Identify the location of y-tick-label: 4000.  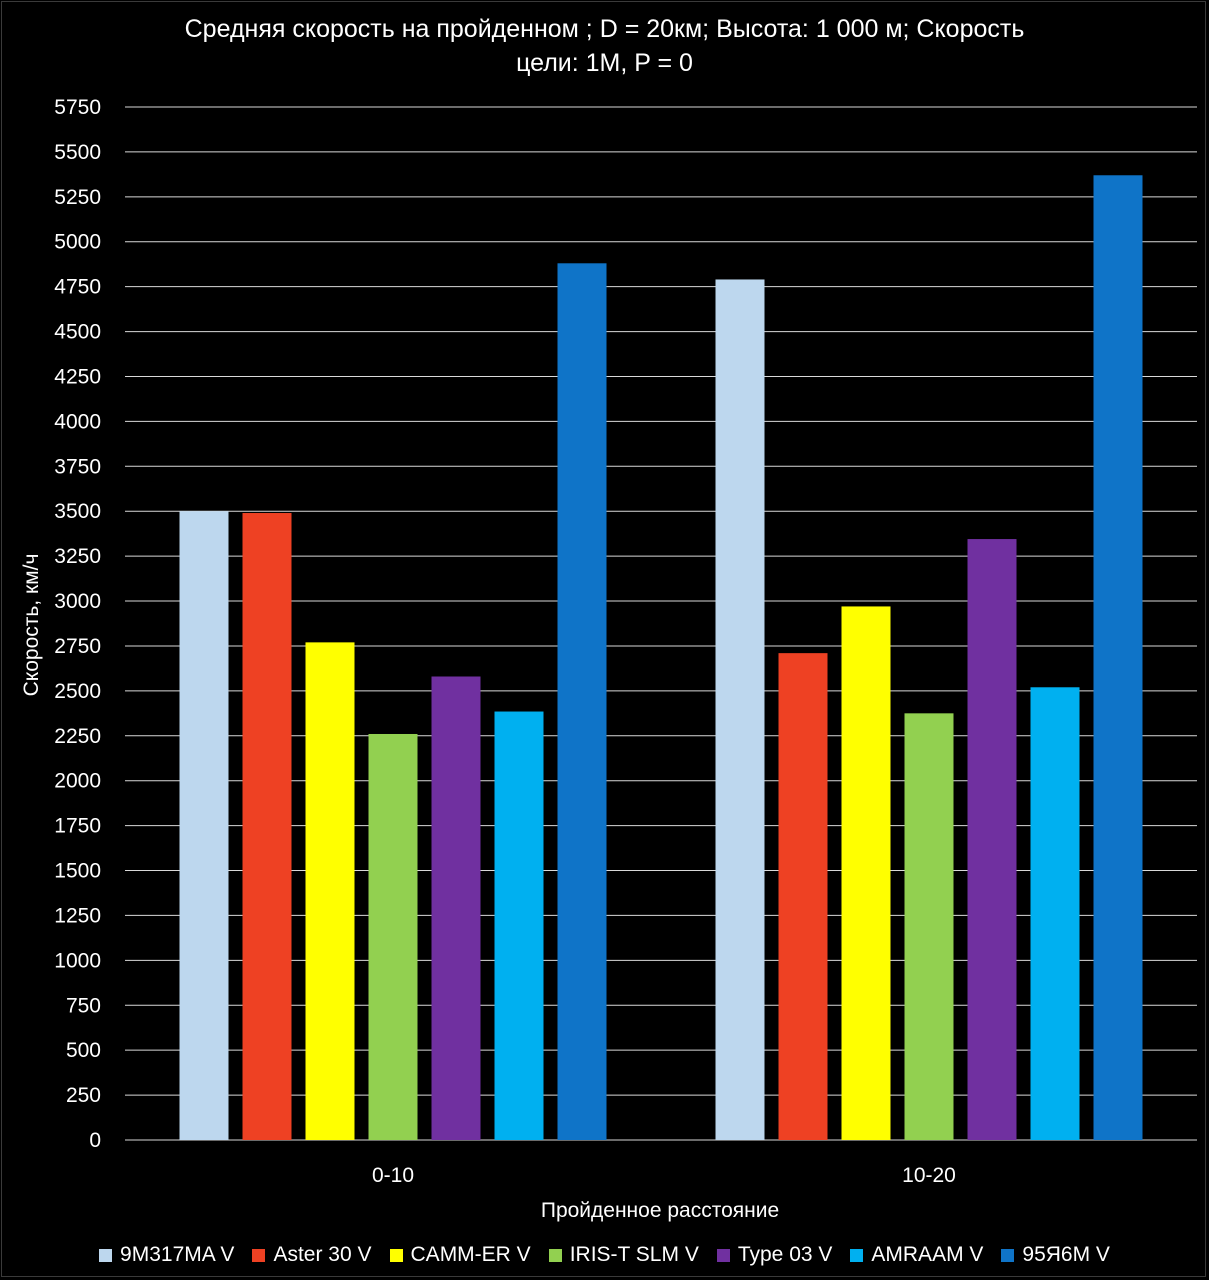
(77, 421).